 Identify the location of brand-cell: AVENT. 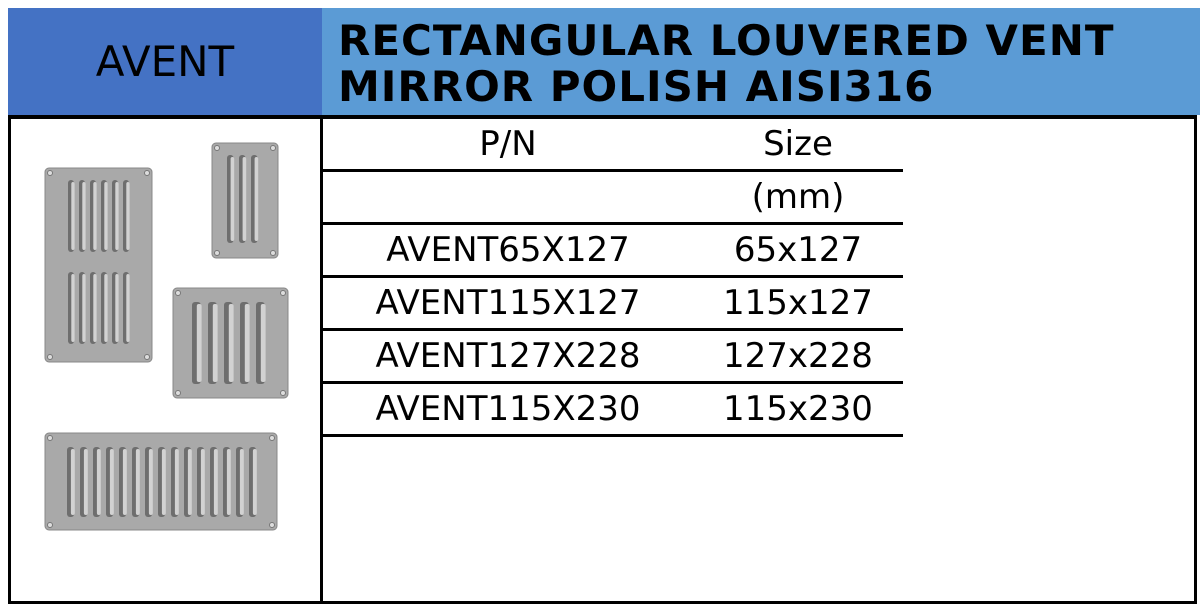
(165, 61).